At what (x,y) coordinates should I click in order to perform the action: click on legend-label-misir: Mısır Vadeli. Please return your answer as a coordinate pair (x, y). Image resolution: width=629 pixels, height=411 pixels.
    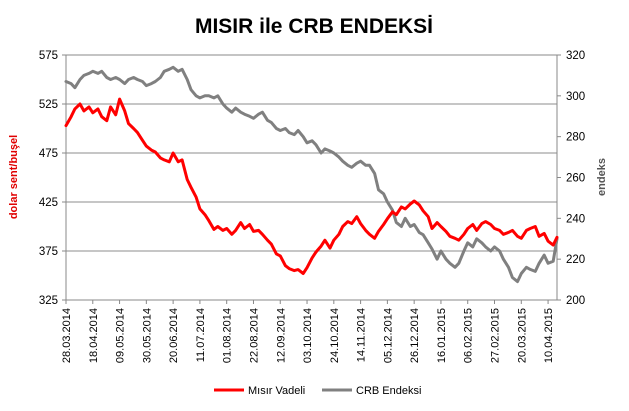
    Looking at the image, I should click on (276, 391).